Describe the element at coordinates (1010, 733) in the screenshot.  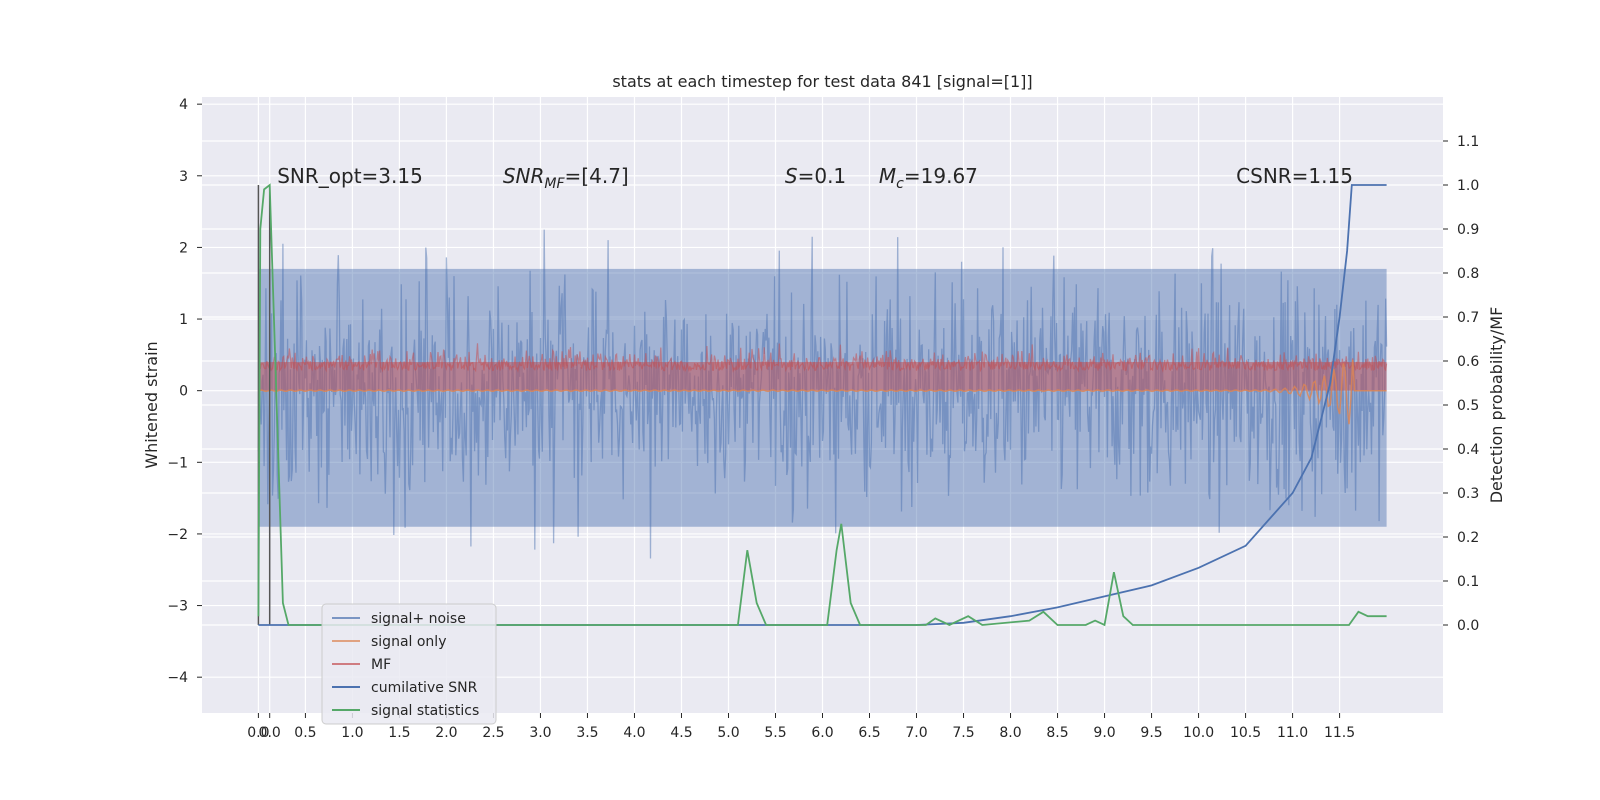
I see `x-tick-label: 8.0` at that location.